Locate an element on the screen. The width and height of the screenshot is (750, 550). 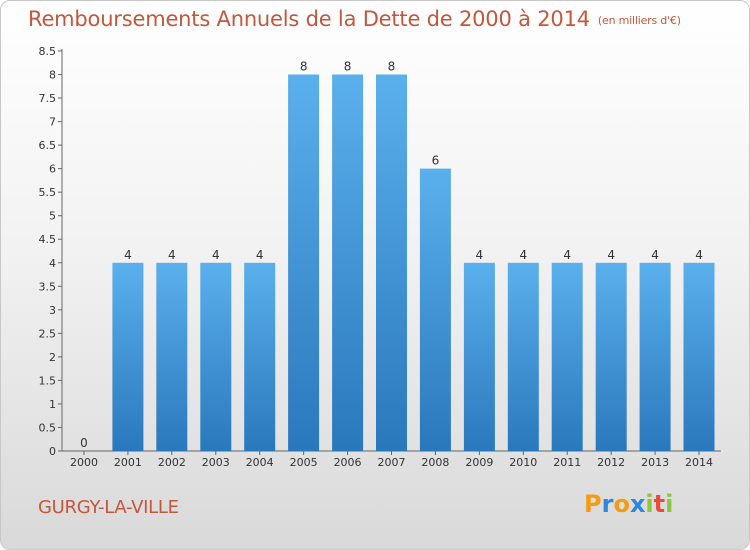
x-tick-label: 2006 is located at coordinates (348, 462).